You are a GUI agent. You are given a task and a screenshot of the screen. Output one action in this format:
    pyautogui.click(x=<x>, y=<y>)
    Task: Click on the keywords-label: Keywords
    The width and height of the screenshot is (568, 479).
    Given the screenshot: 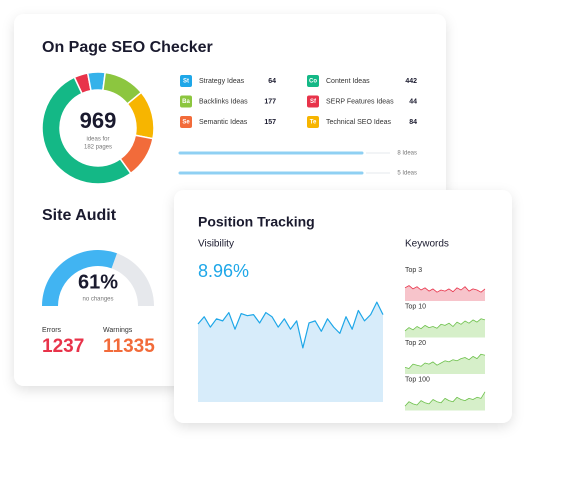 What is the action you would take?
    pyautogui.click(x=427, y=244)
    